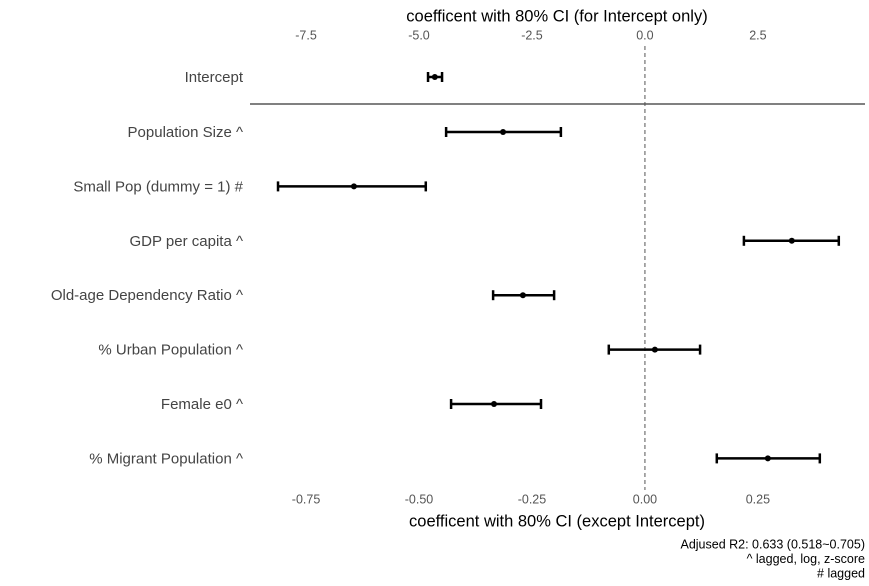  I want to click on tick-label: -0.50, so click(419, 499).